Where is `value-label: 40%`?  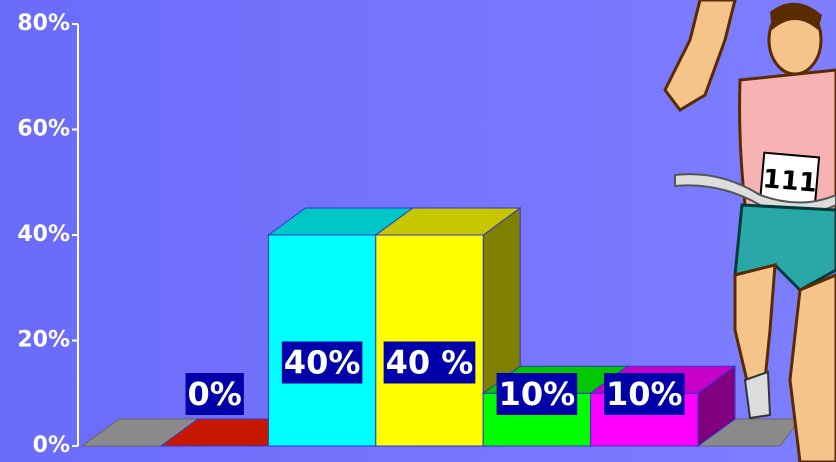
value-label: 40% is located at coordinates (322, 363).